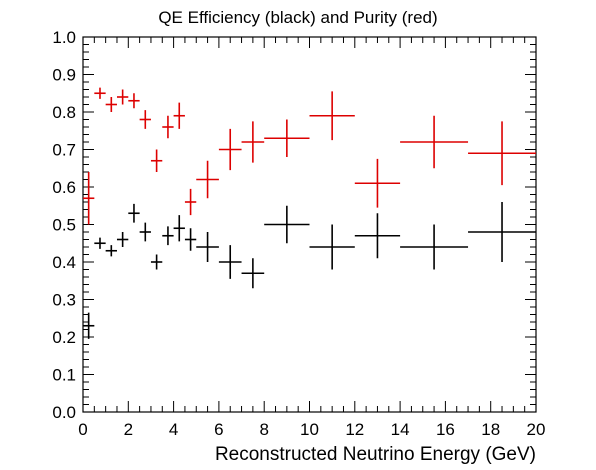 This screenshot has width=596, height=470. What do you see at coordinates (64, 150) in the screenshot?
I see `y-tick-label: 0.7` at bounding box center [64, 150].